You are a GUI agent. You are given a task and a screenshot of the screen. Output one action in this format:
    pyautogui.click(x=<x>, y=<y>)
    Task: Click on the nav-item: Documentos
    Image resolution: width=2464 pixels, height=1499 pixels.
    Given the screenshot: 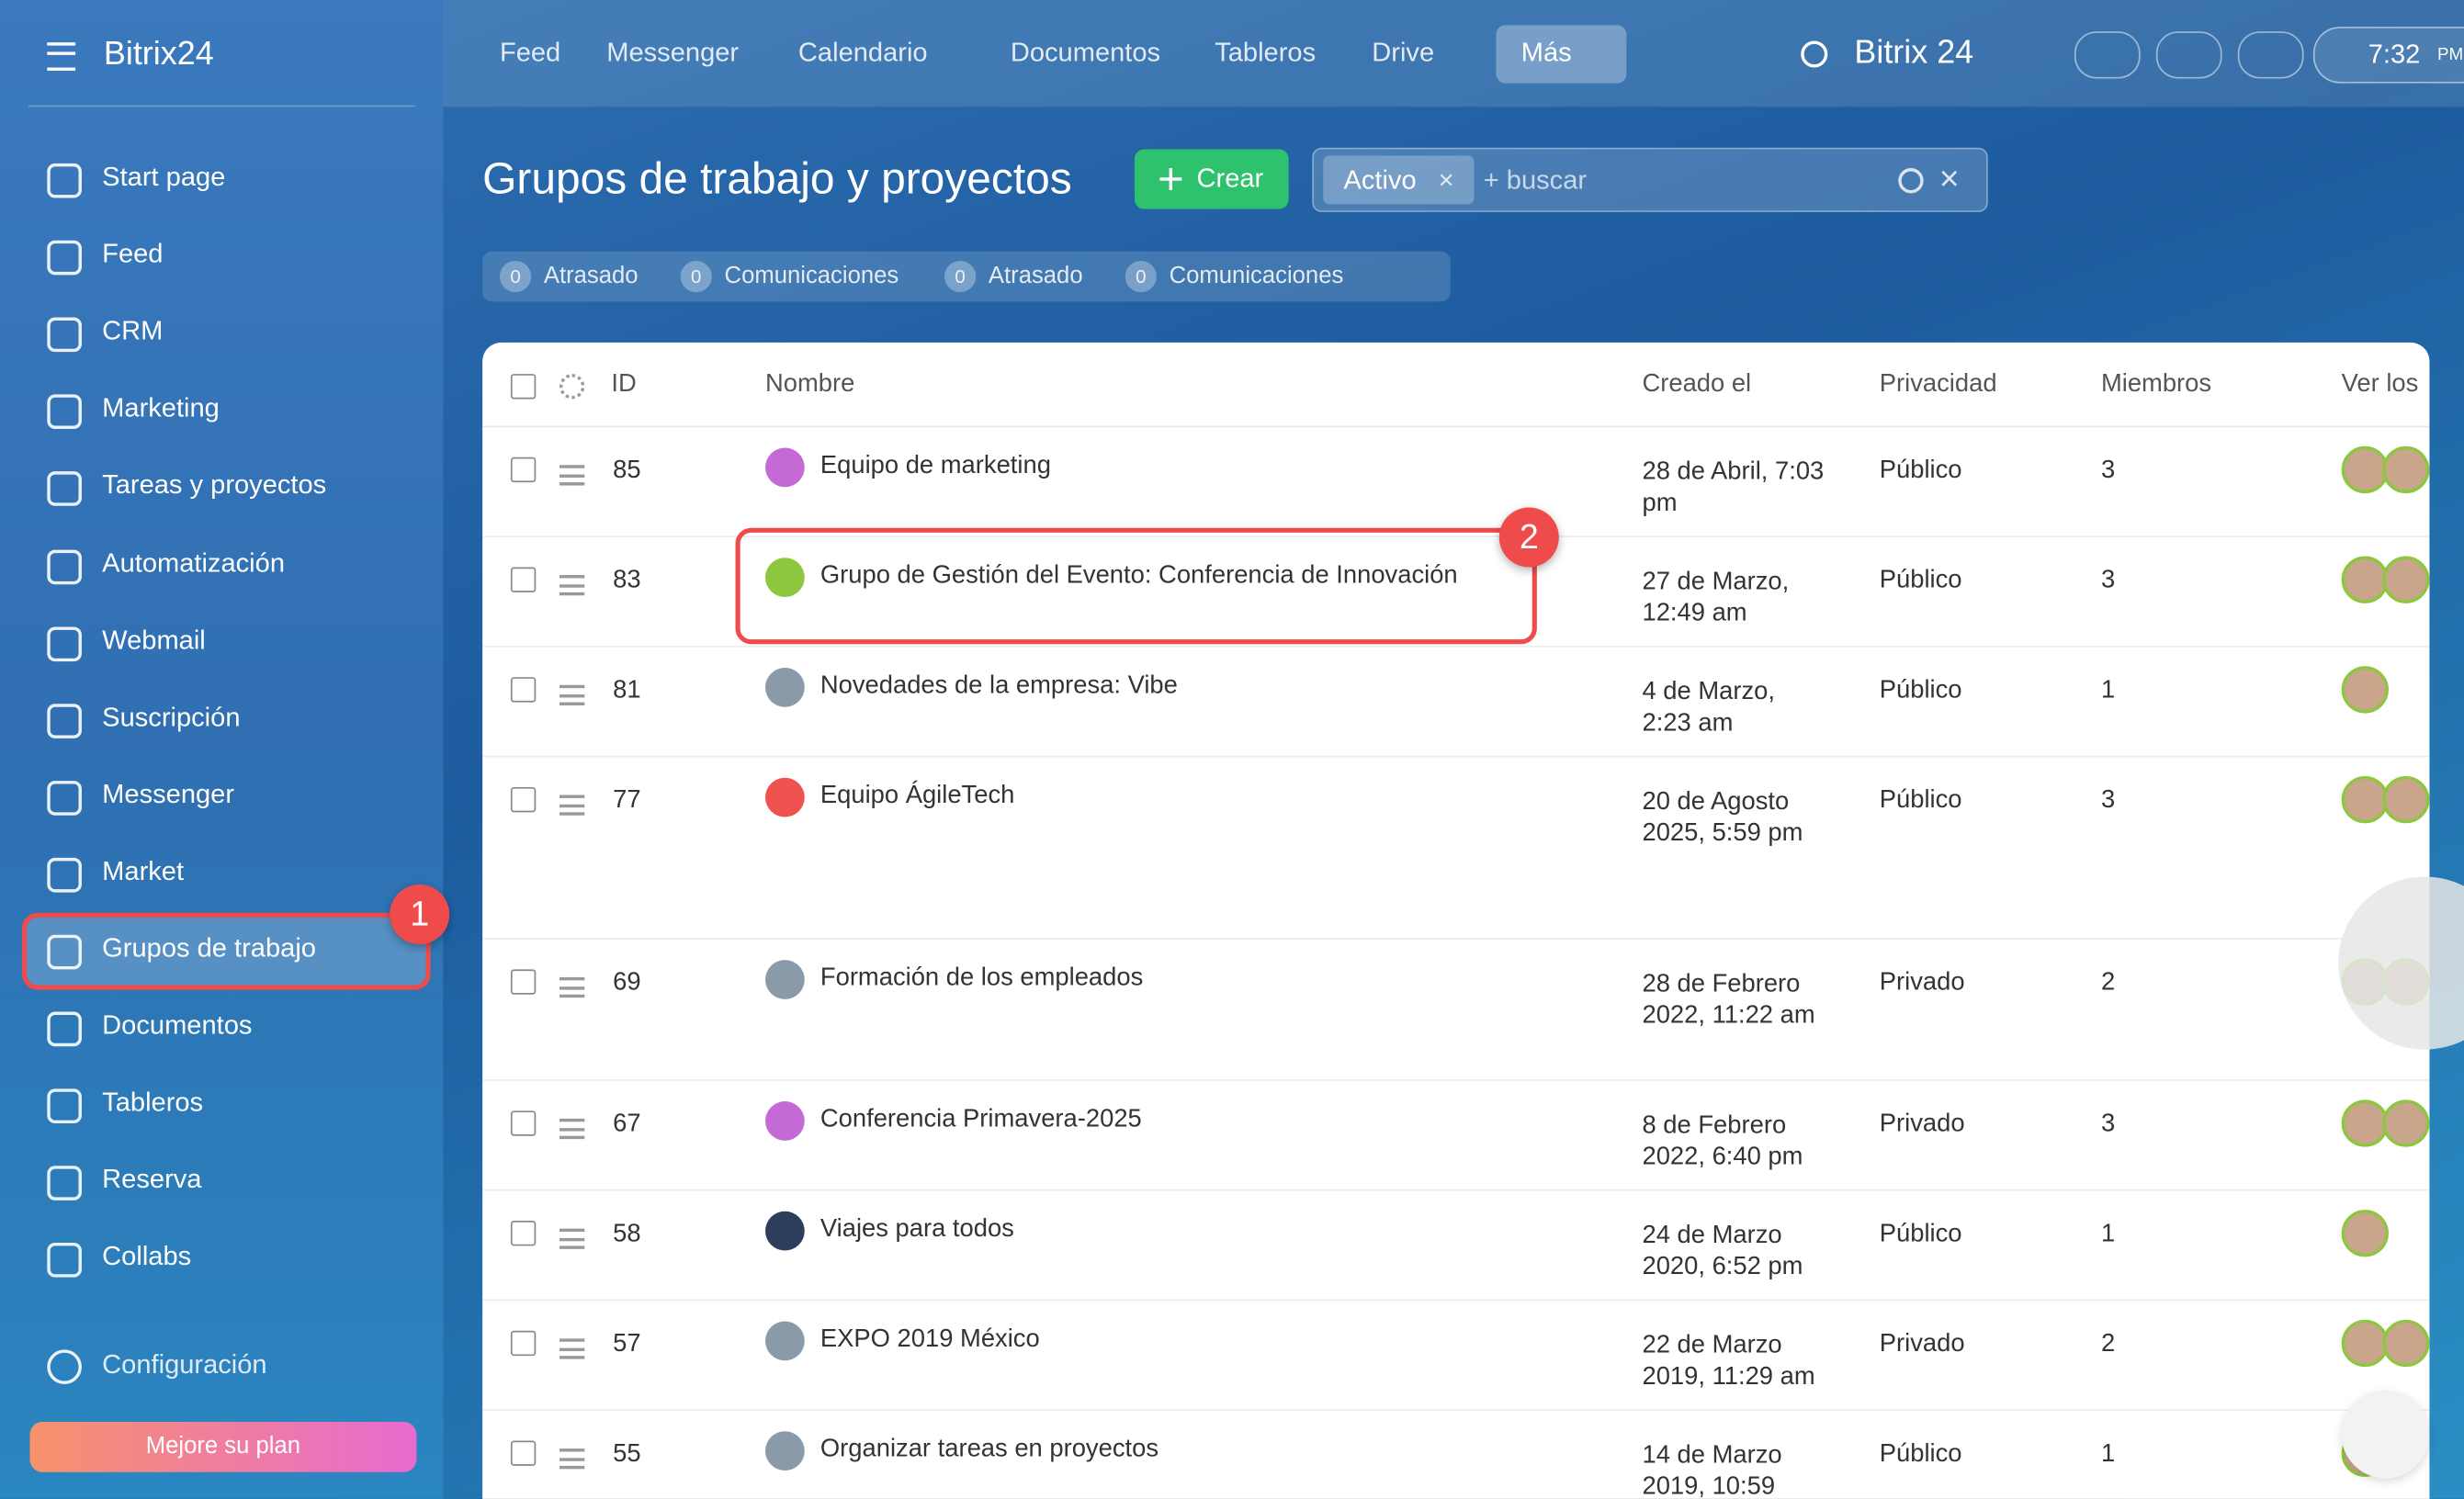 What is the action you would take?
    pyautogui.click(x=1085, y=53)
    